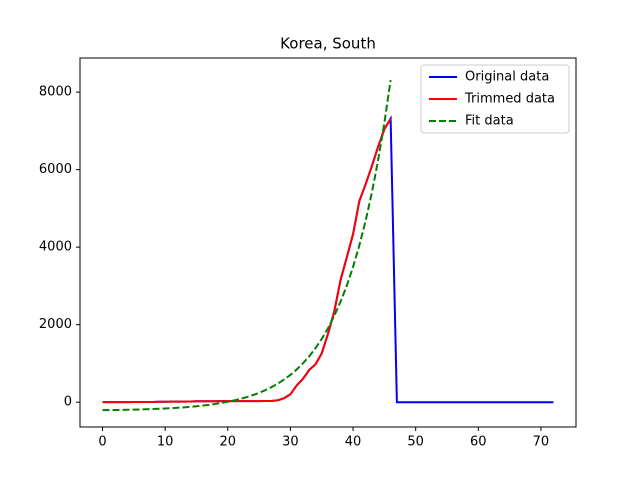 This screenshot has width=640, height=484. Describe the element at coordinates (478, 442) in the screenshot. I see `x-tick-label: 60` at that location.